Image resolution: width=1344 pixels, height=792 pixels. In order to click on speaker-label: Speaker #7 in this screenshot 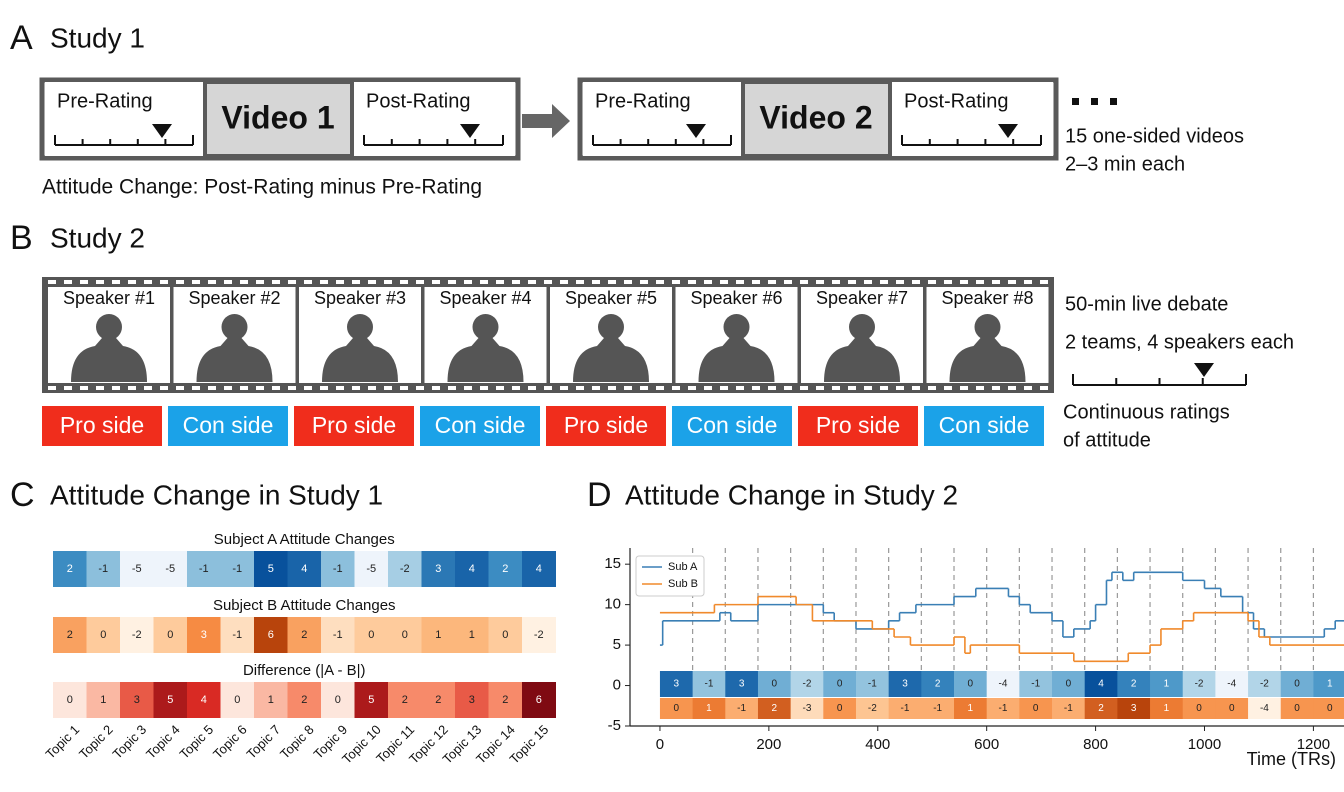, I will do `click(862, 298)`.